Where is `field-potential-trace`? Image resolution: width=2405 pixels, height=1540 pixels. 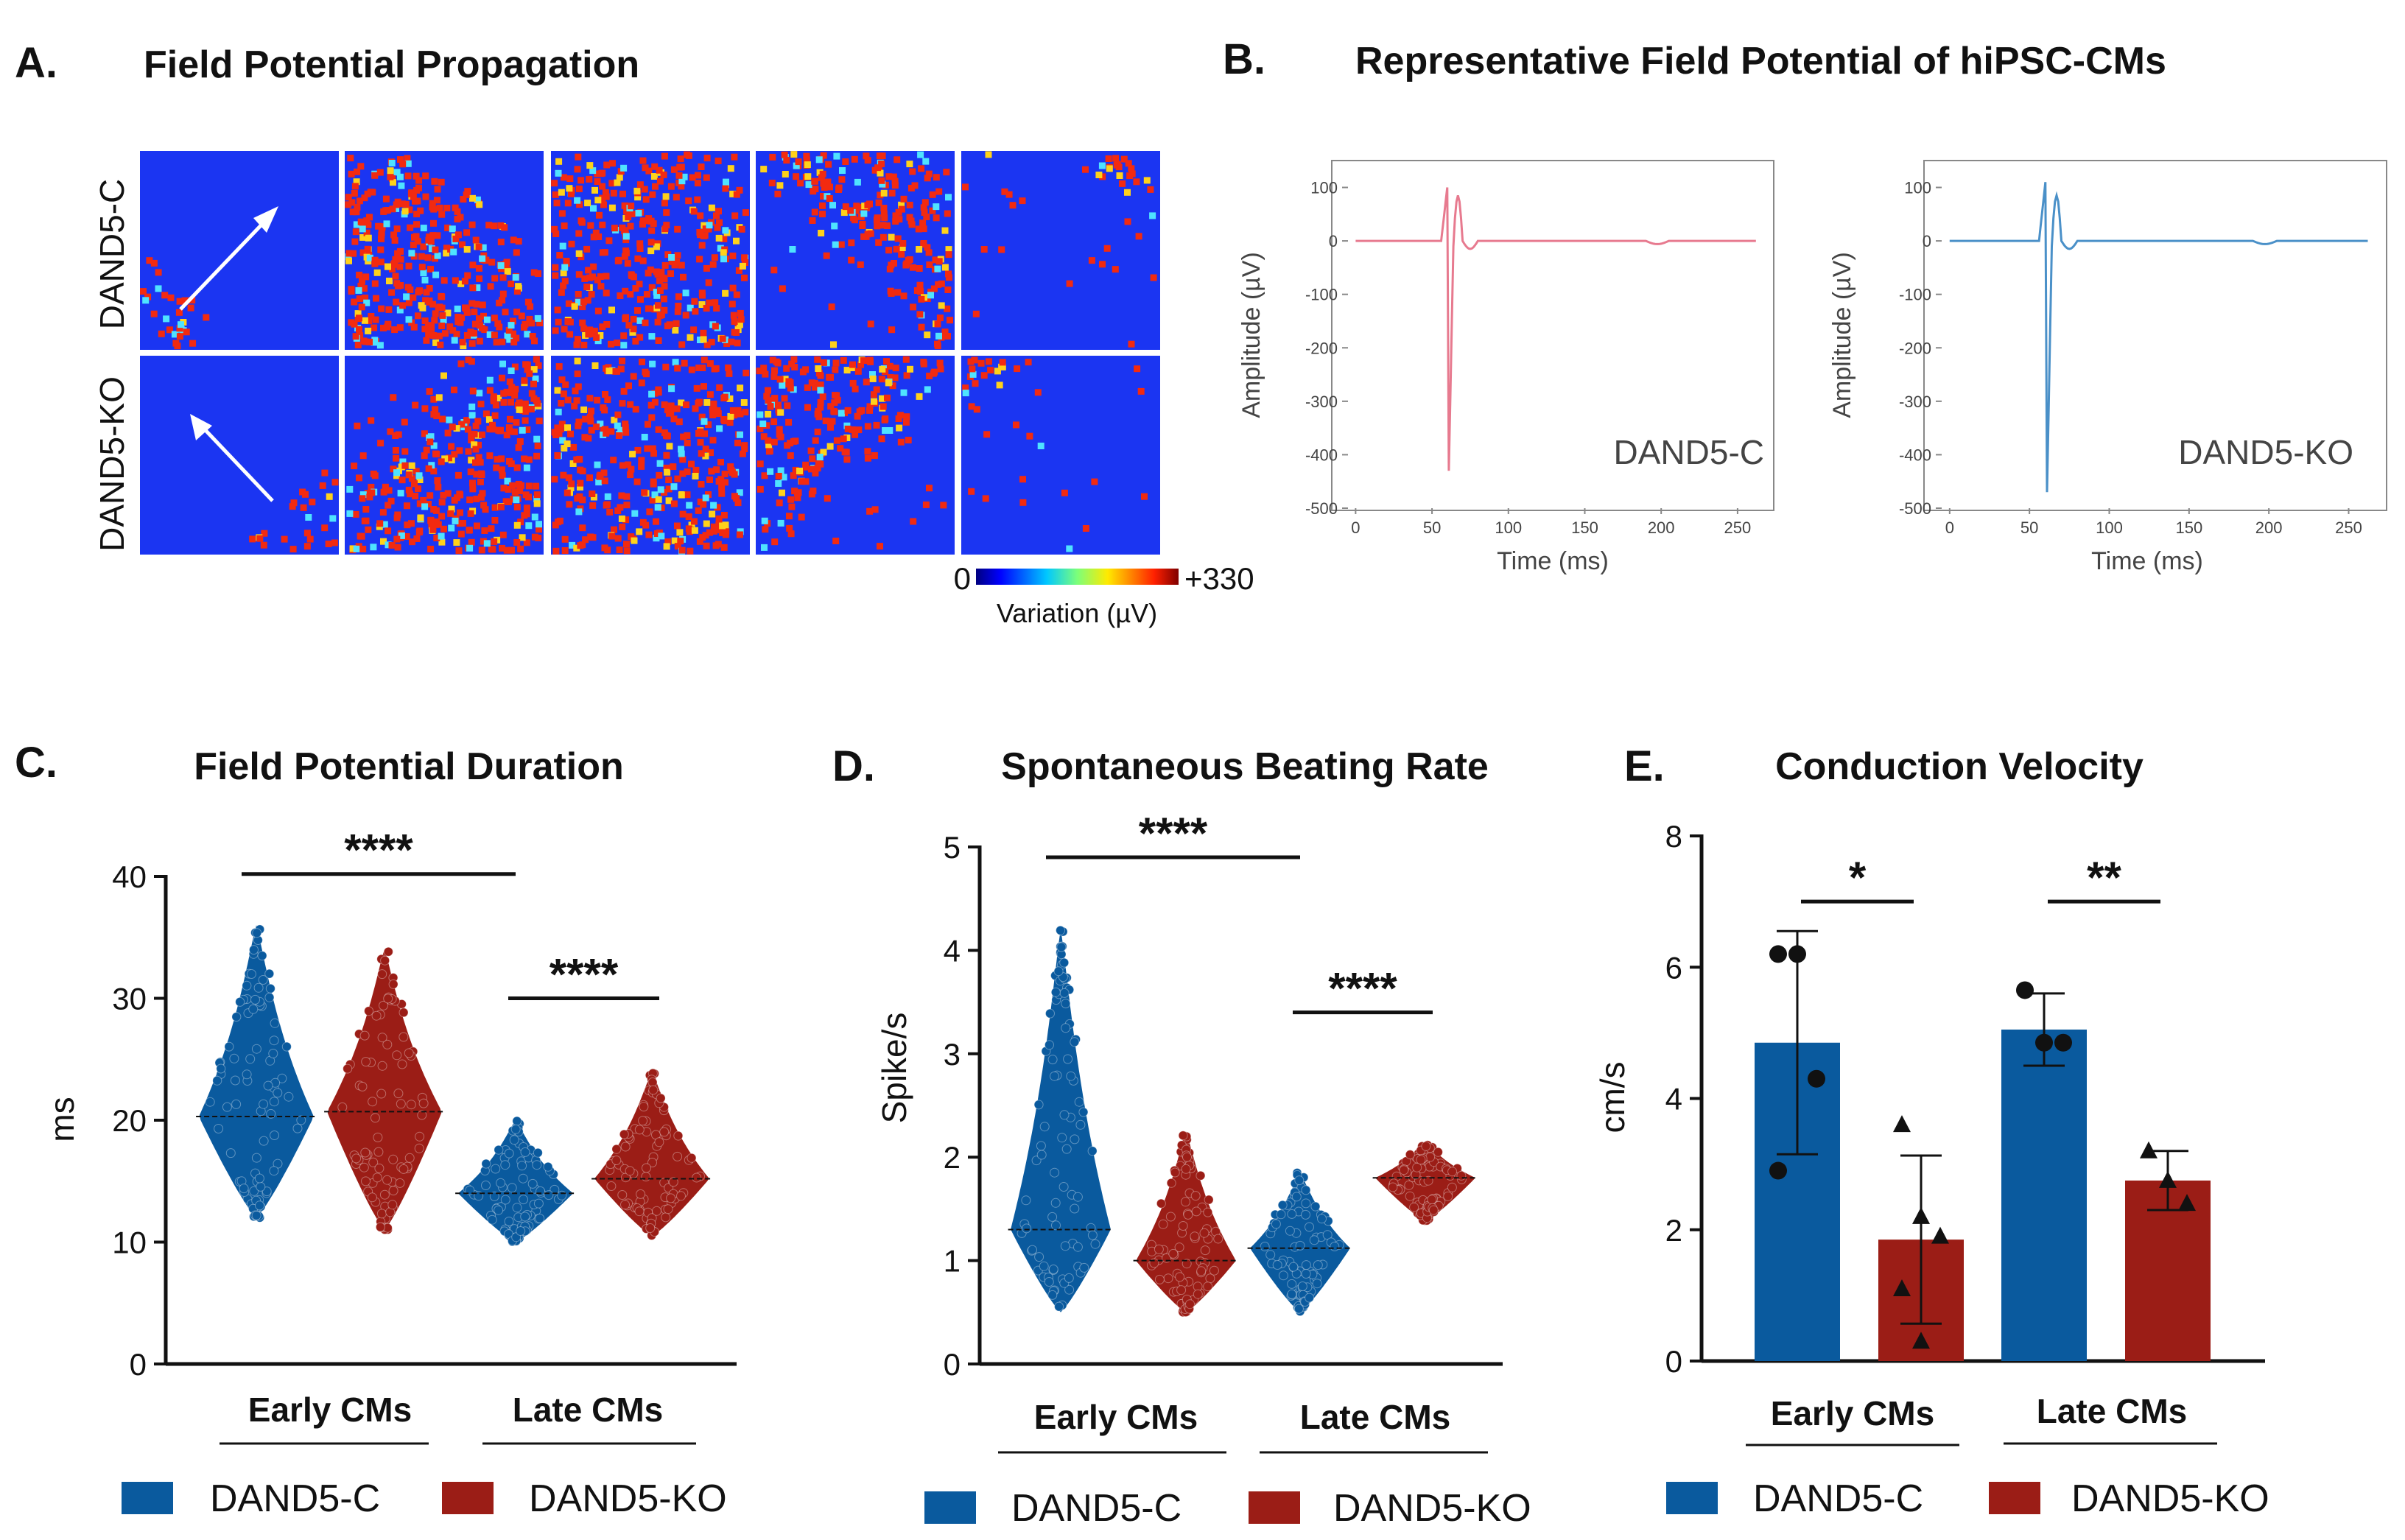
field-potential-trace is located at coordinates (2158, 337).